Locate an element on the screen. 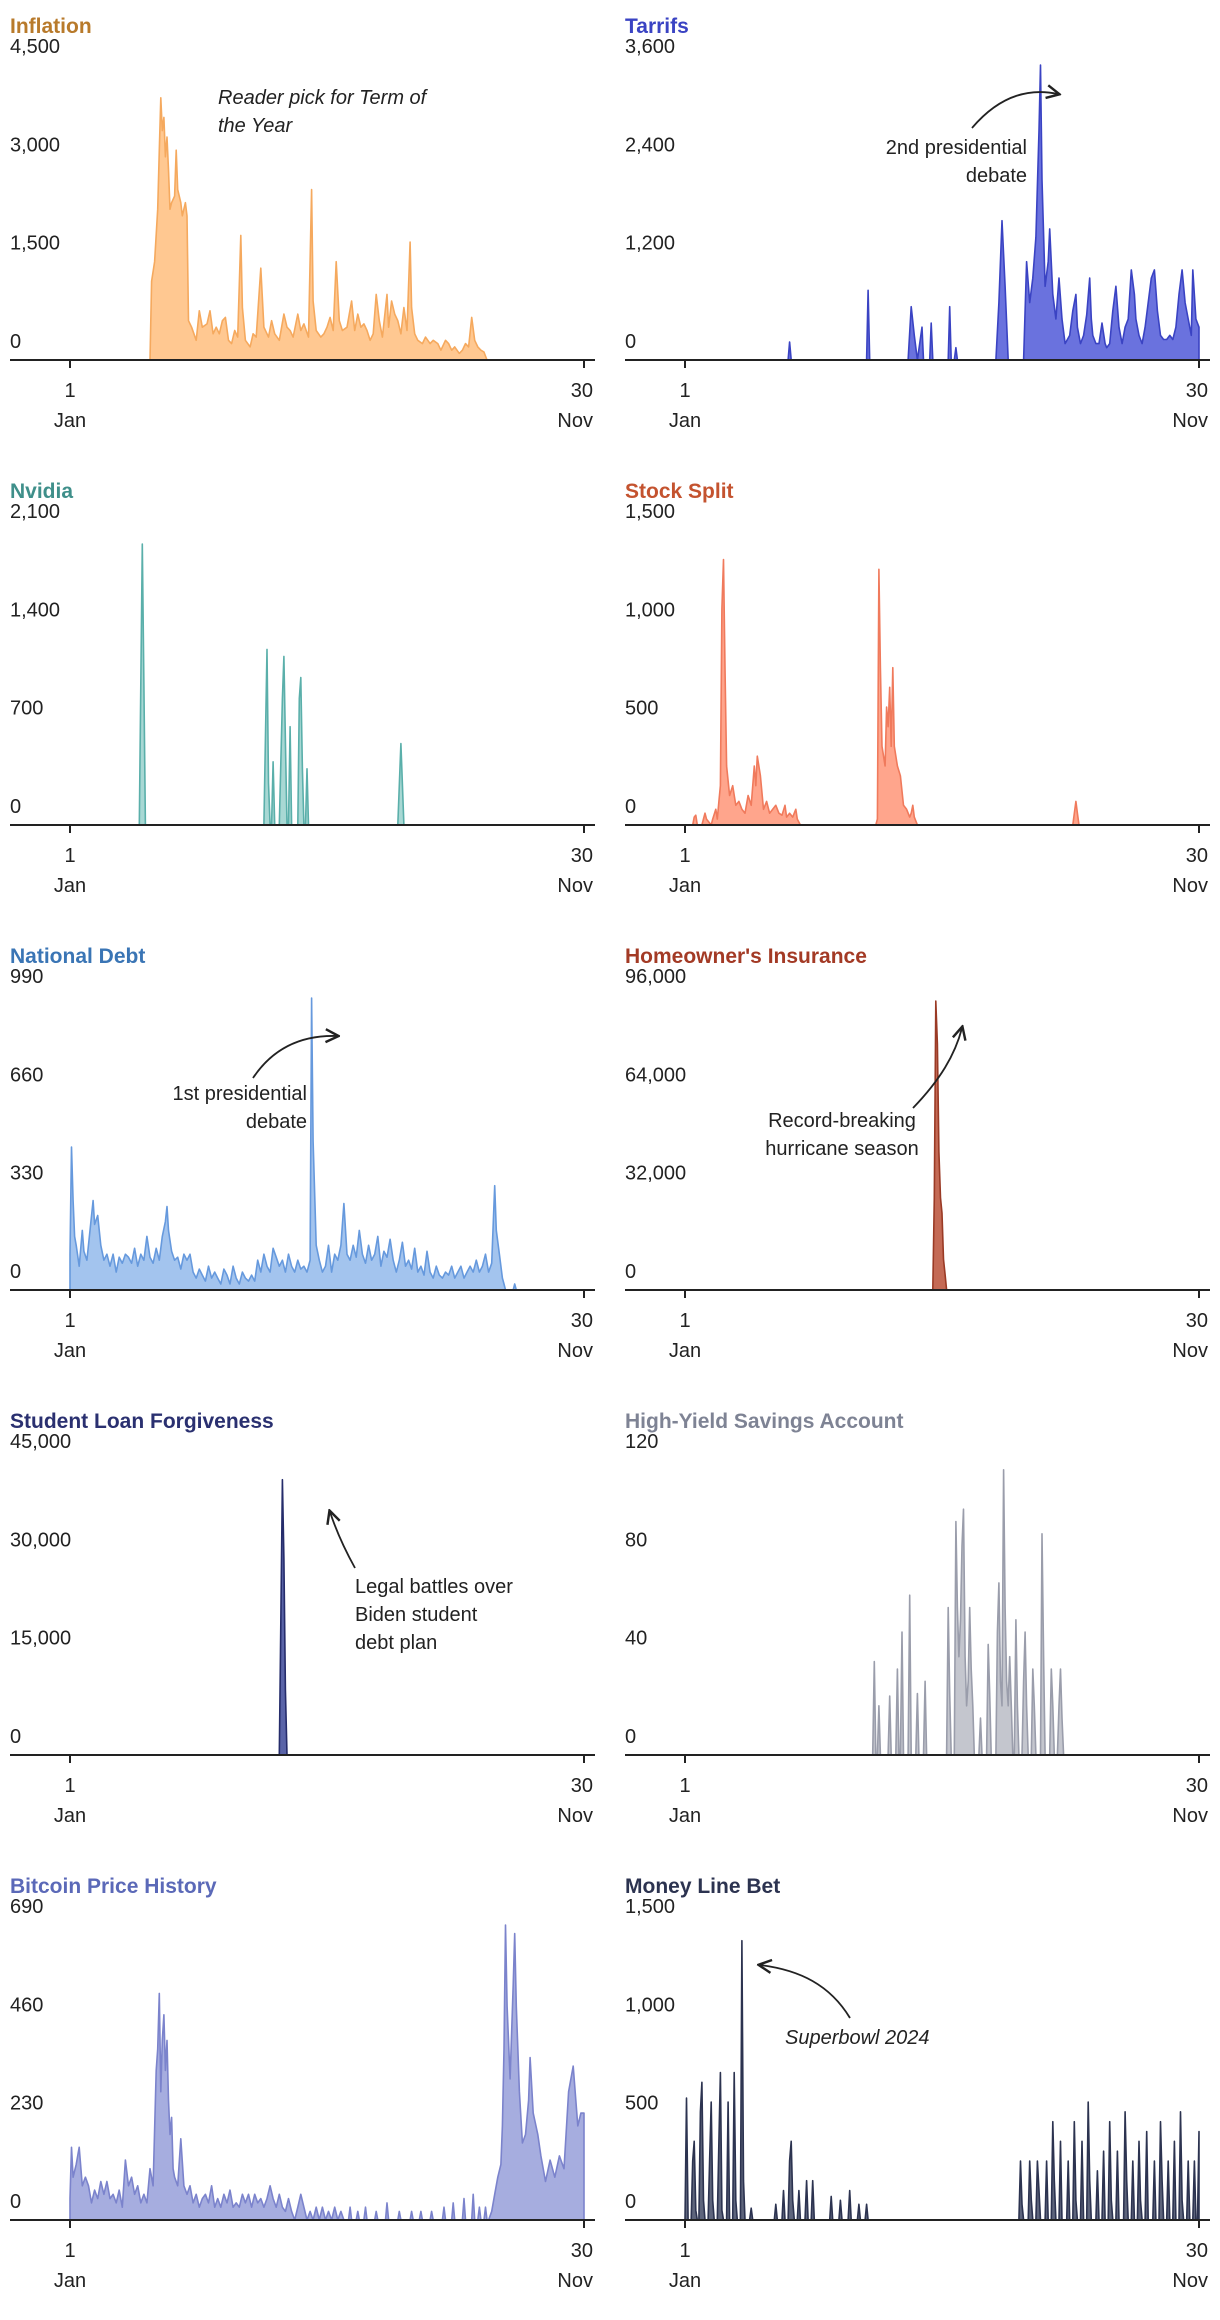  y-tick-label: 1,400 is located at coordinates (35, 610).